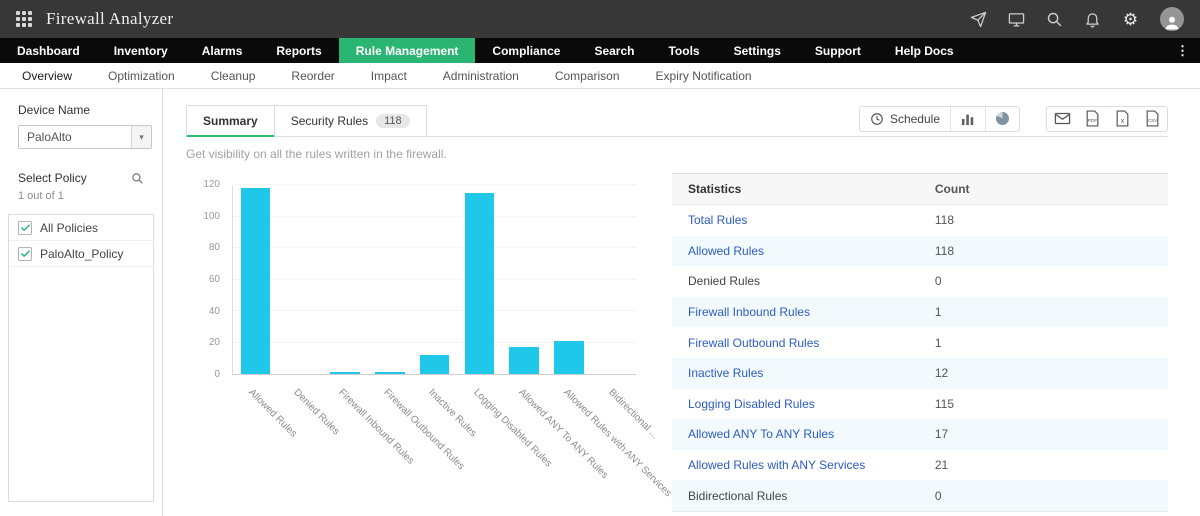 The image size is (1200, 516). Describe the element at coordinates (211, 216) in the screenshot. I see `y-axis-tick: 100` at that location.